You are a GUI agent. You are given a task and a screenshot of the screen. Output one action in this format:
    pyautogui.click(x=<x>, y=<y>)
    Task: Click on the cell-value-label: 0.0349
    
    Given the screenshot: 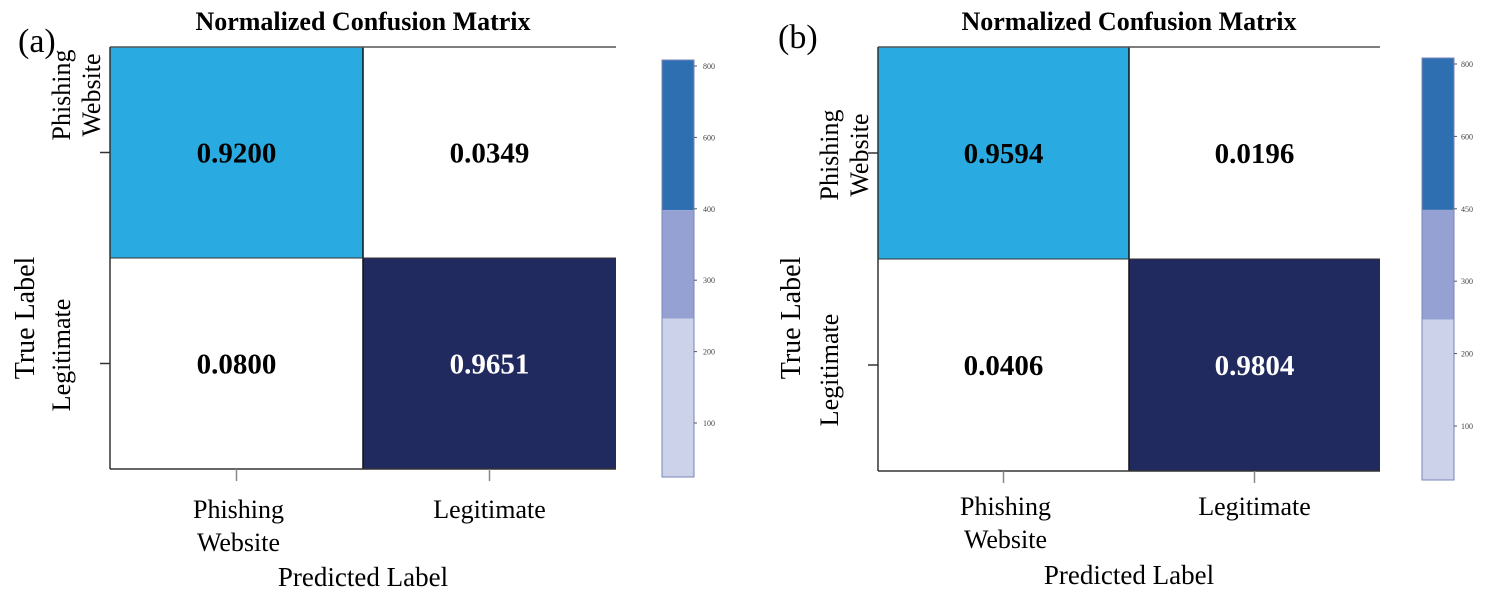 What is the action you would take?
    pyautogui.click(x=490, y=154)
    